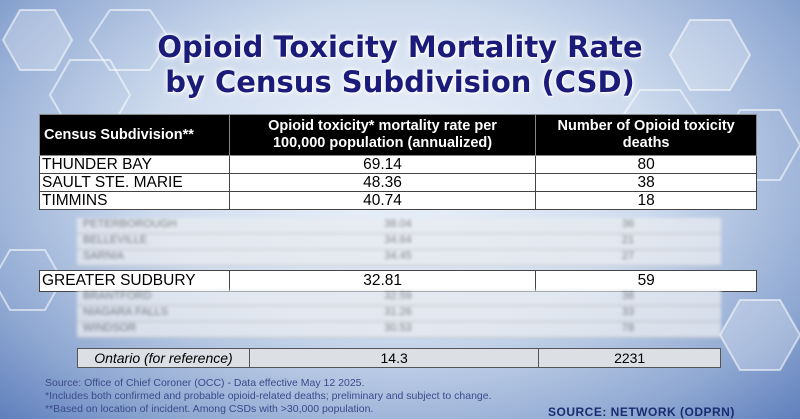 The image size is (800, 419). What do you see at coordinates (400, 82) in the screenshot?
I see `title-line-2: by Census Subdivision (CSD)` at bounding box center [400, 82].